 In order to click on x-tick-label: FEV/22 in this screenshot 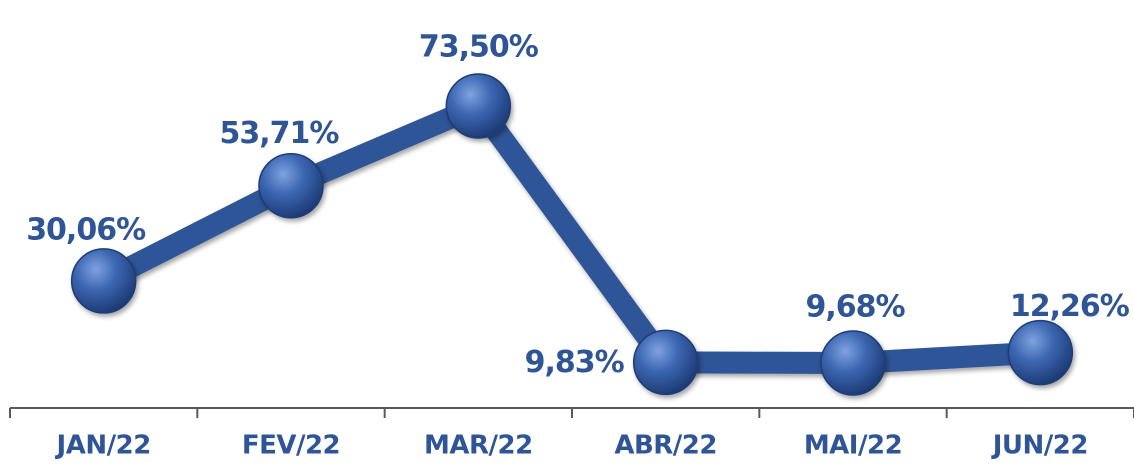, I will do `click(291, 446)`.